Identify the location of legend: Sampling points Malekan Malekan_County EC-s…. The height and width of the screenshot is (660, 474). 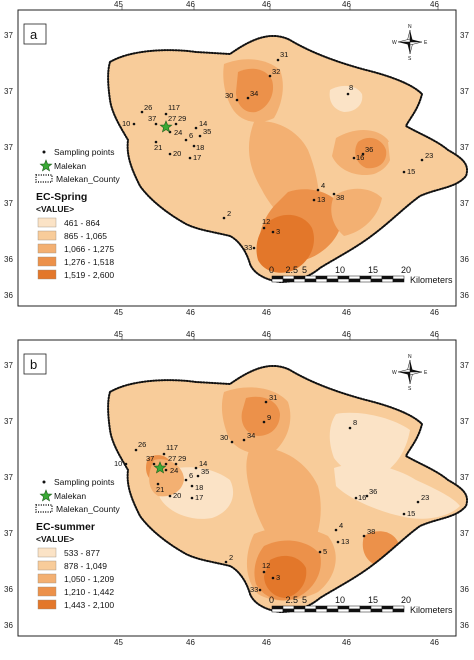
(78, 543).